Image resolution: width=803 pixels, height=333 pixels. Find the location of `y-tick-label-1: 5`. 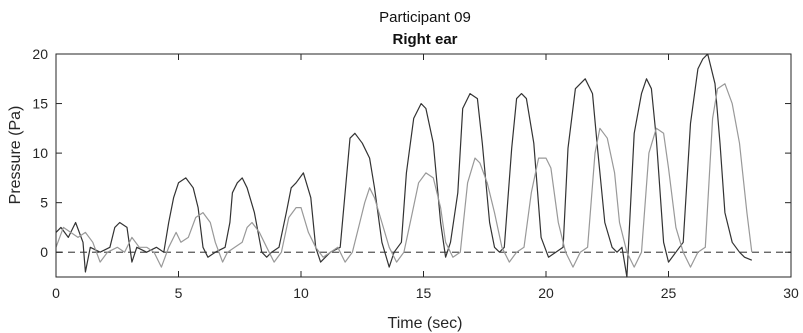

y-tick-label-1: 5 is located at coordinates (44, 203).